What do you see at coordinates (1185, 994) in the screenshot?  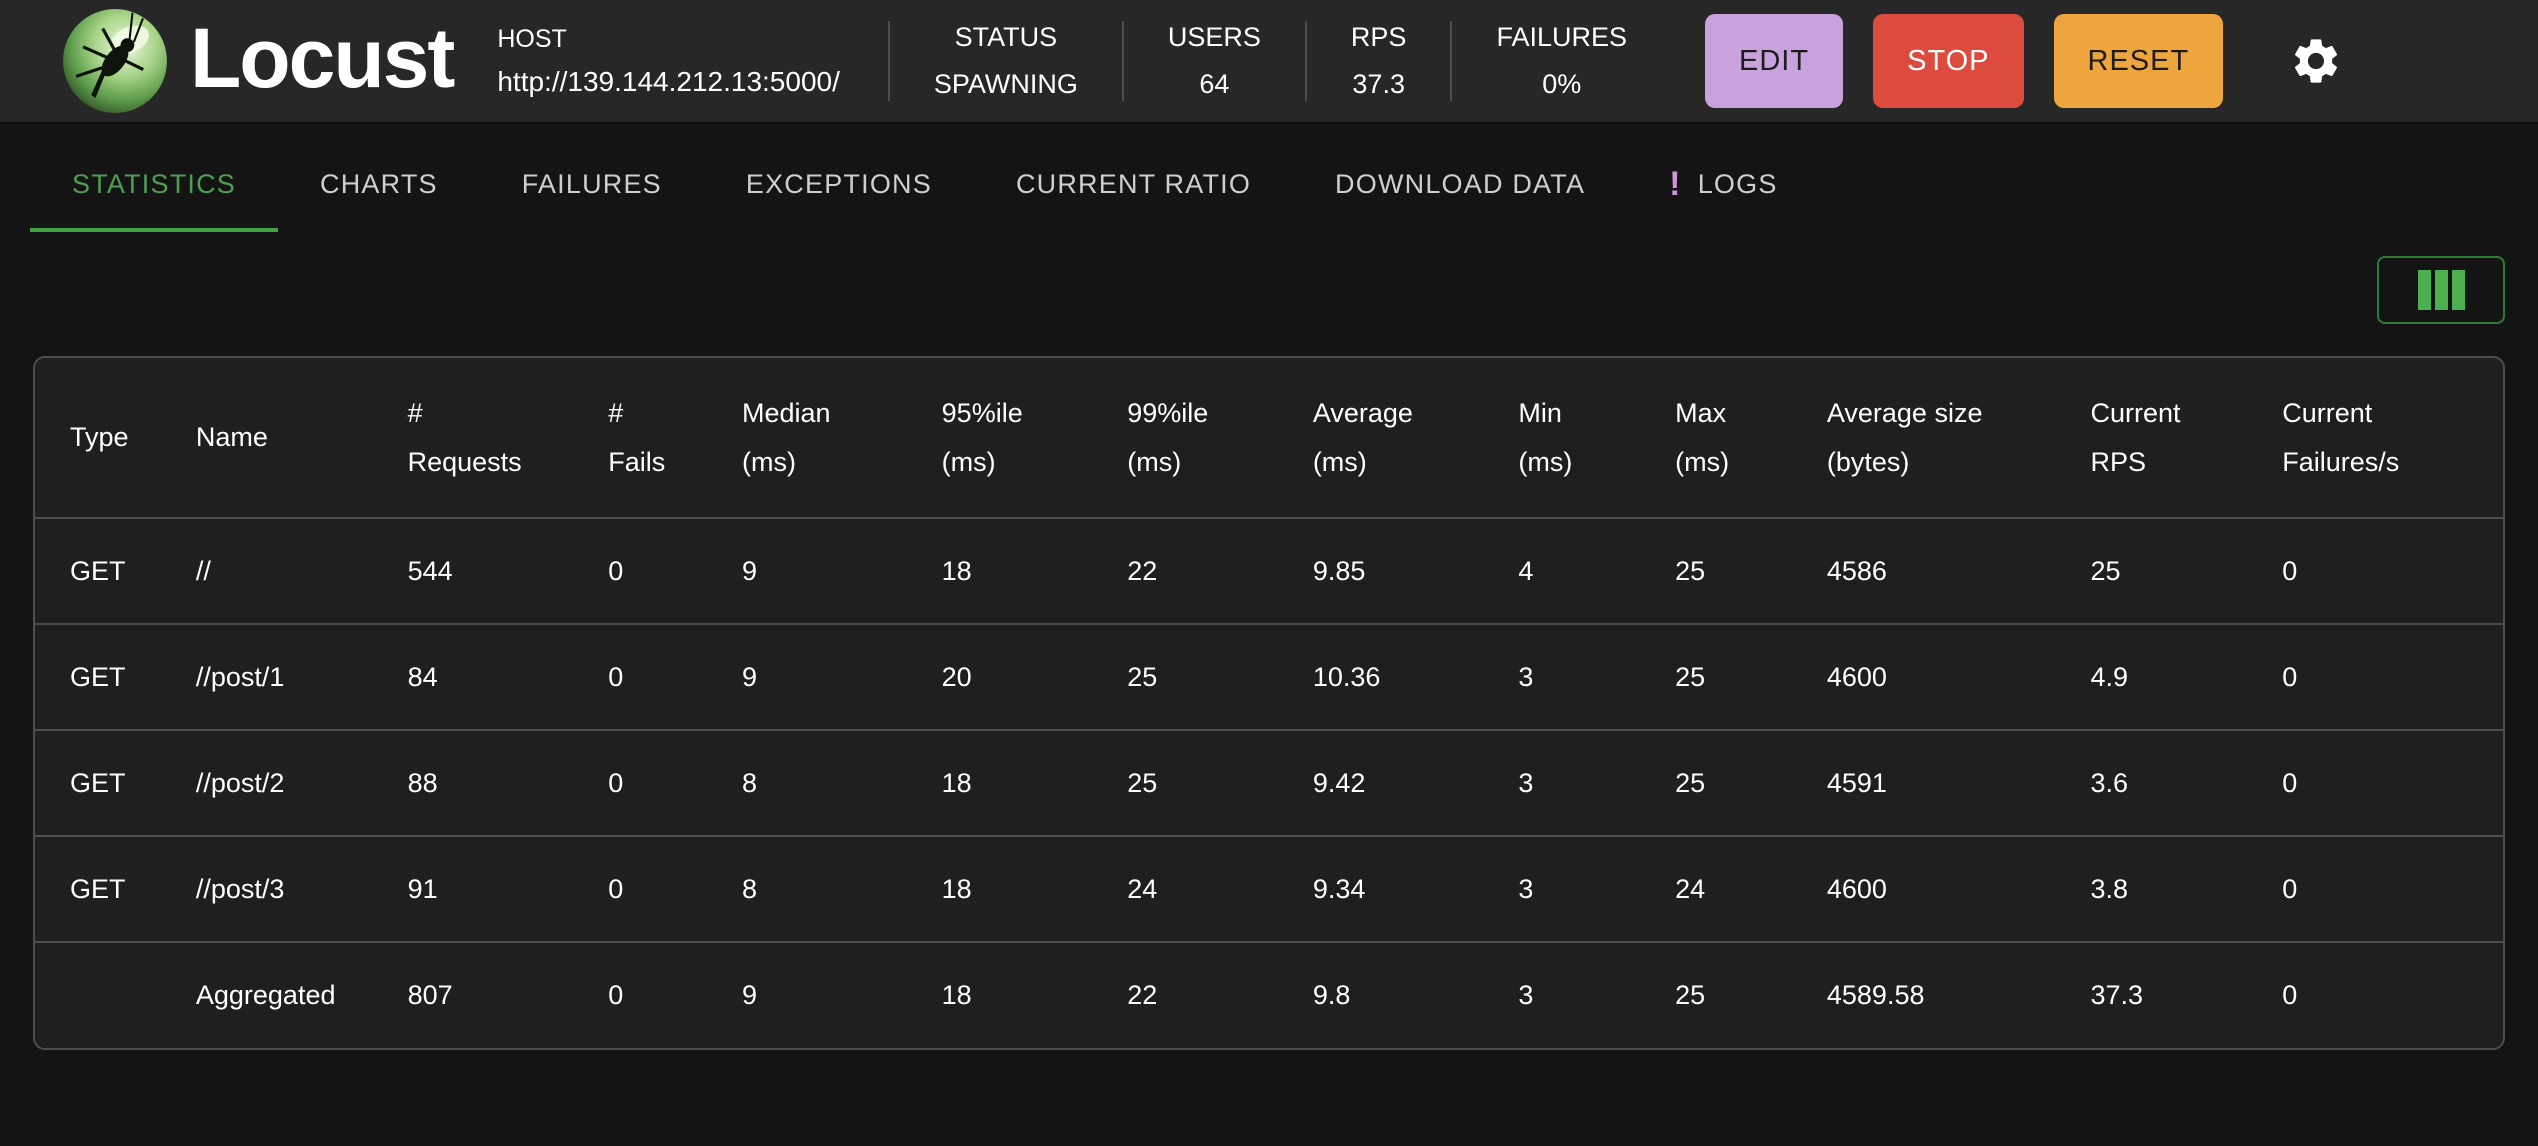 I see `cell-99ile: 22` at bounding box center [1185, 994].